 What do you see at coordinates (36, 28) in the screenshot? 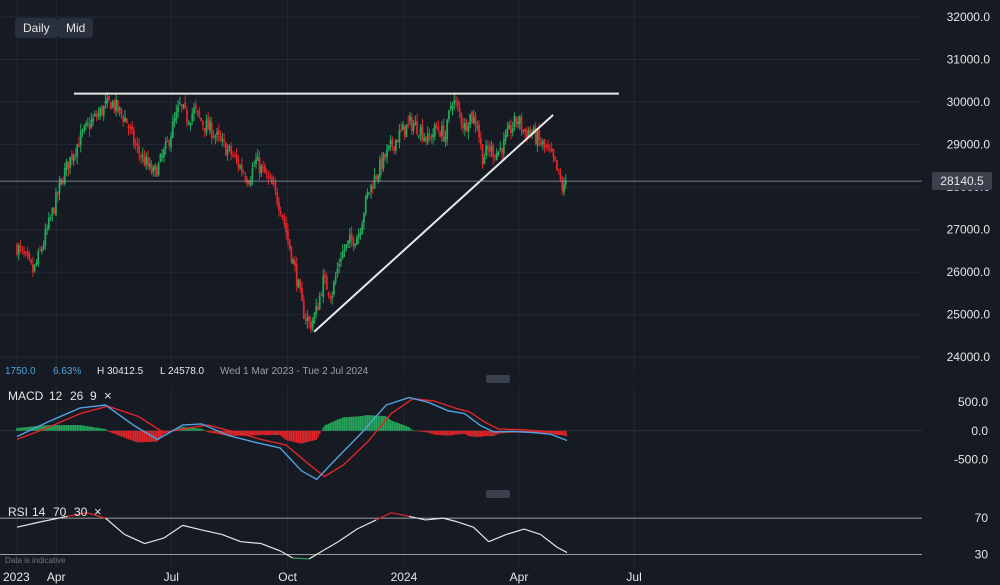
I see `daily-button: Daily` at bounding box center [36, 28].